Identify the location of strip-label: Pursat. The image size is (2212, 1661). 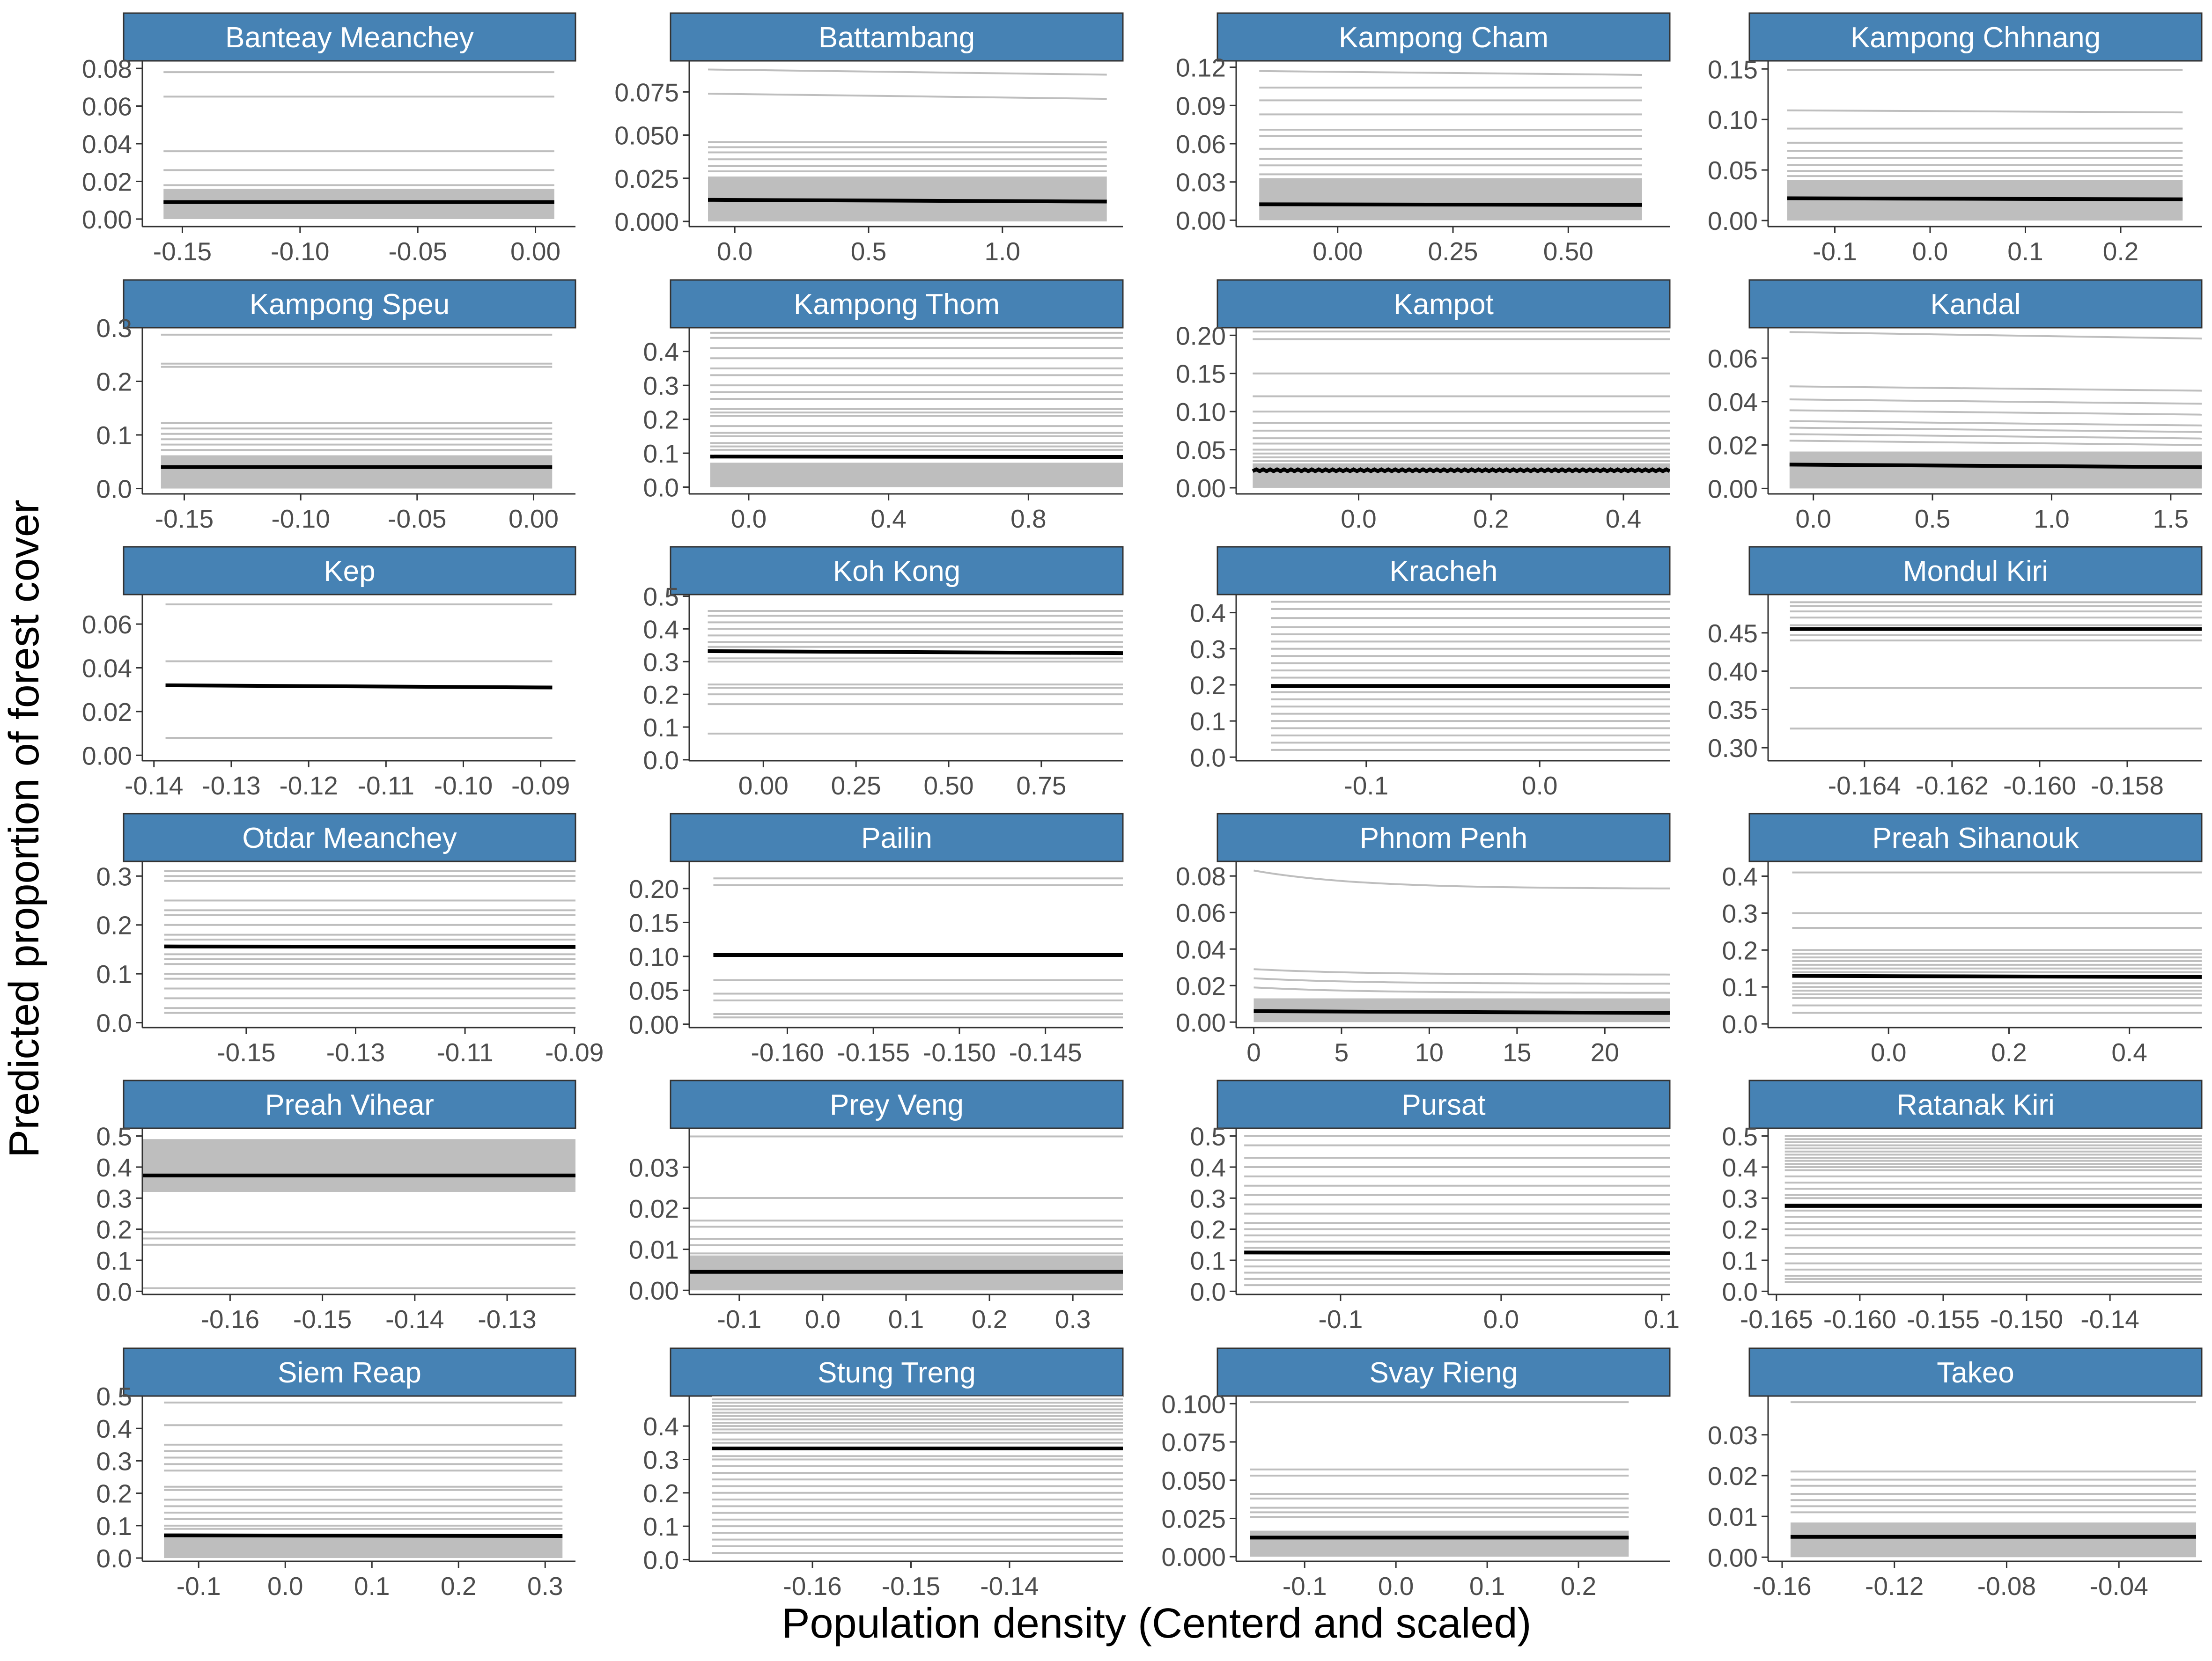
(1443, 1105).